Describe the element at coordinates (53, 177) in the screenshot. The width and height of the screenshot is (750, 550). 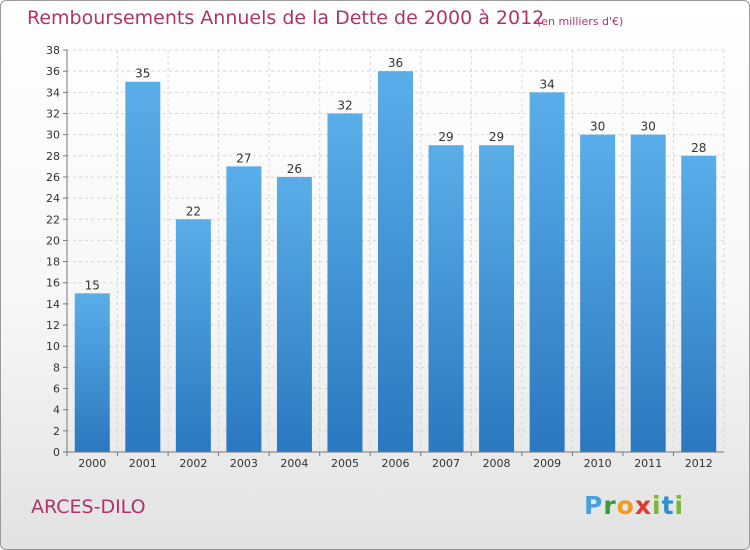
I see `y-tick-label: 26` at that location.